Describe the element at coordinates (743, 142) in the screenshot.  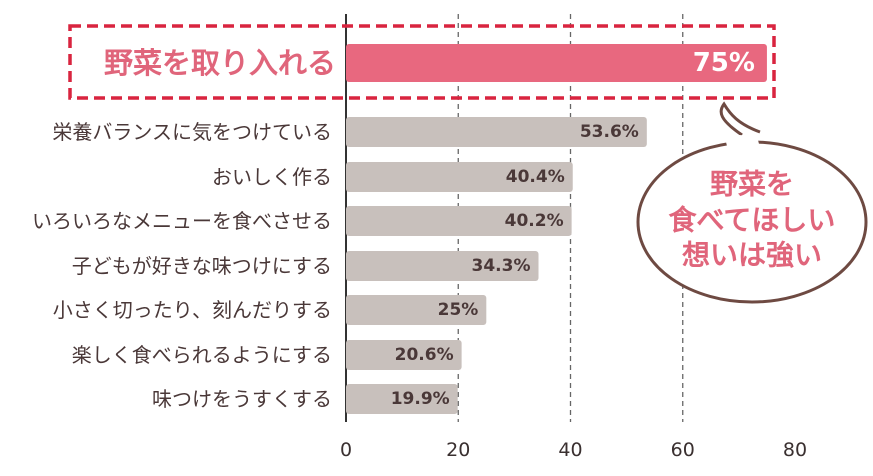
I see `callout-join` at that location.